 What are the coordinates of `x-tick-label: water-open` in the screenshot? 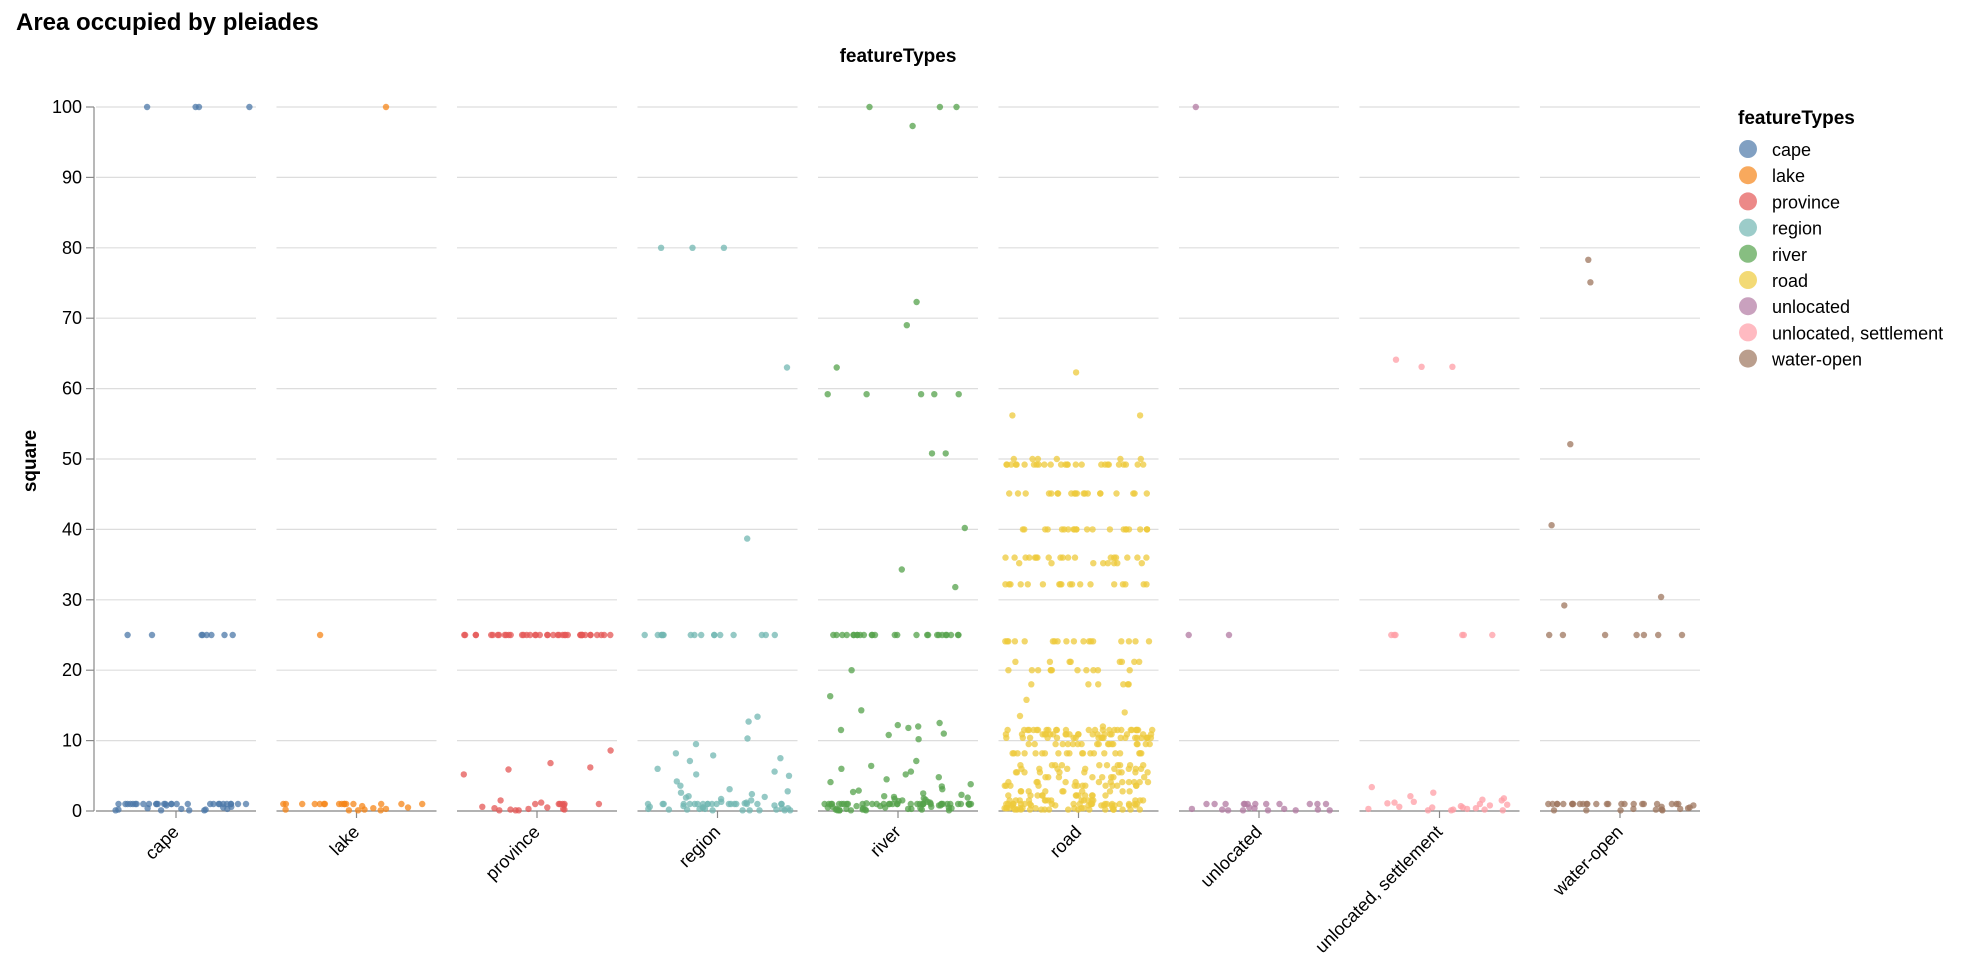 It's located at (1587, 861).